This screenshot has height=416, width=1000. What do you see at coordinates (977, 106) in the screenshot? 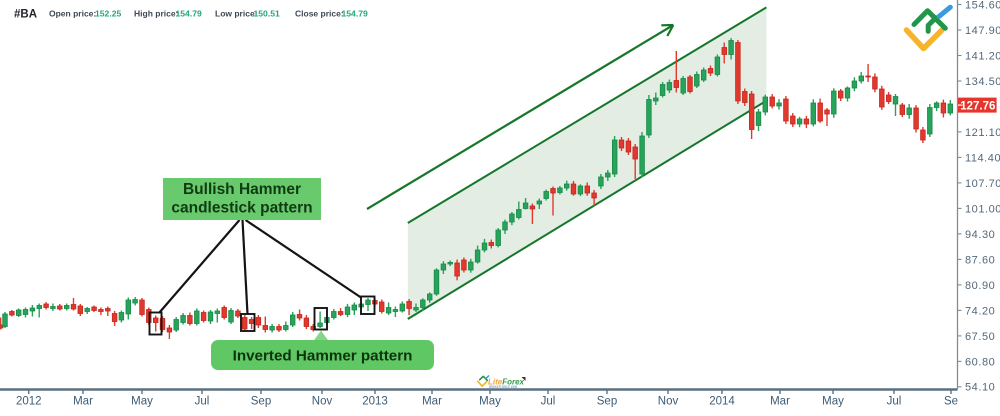
I see `svg-text: 127.76` at bounding box center [977, 106].